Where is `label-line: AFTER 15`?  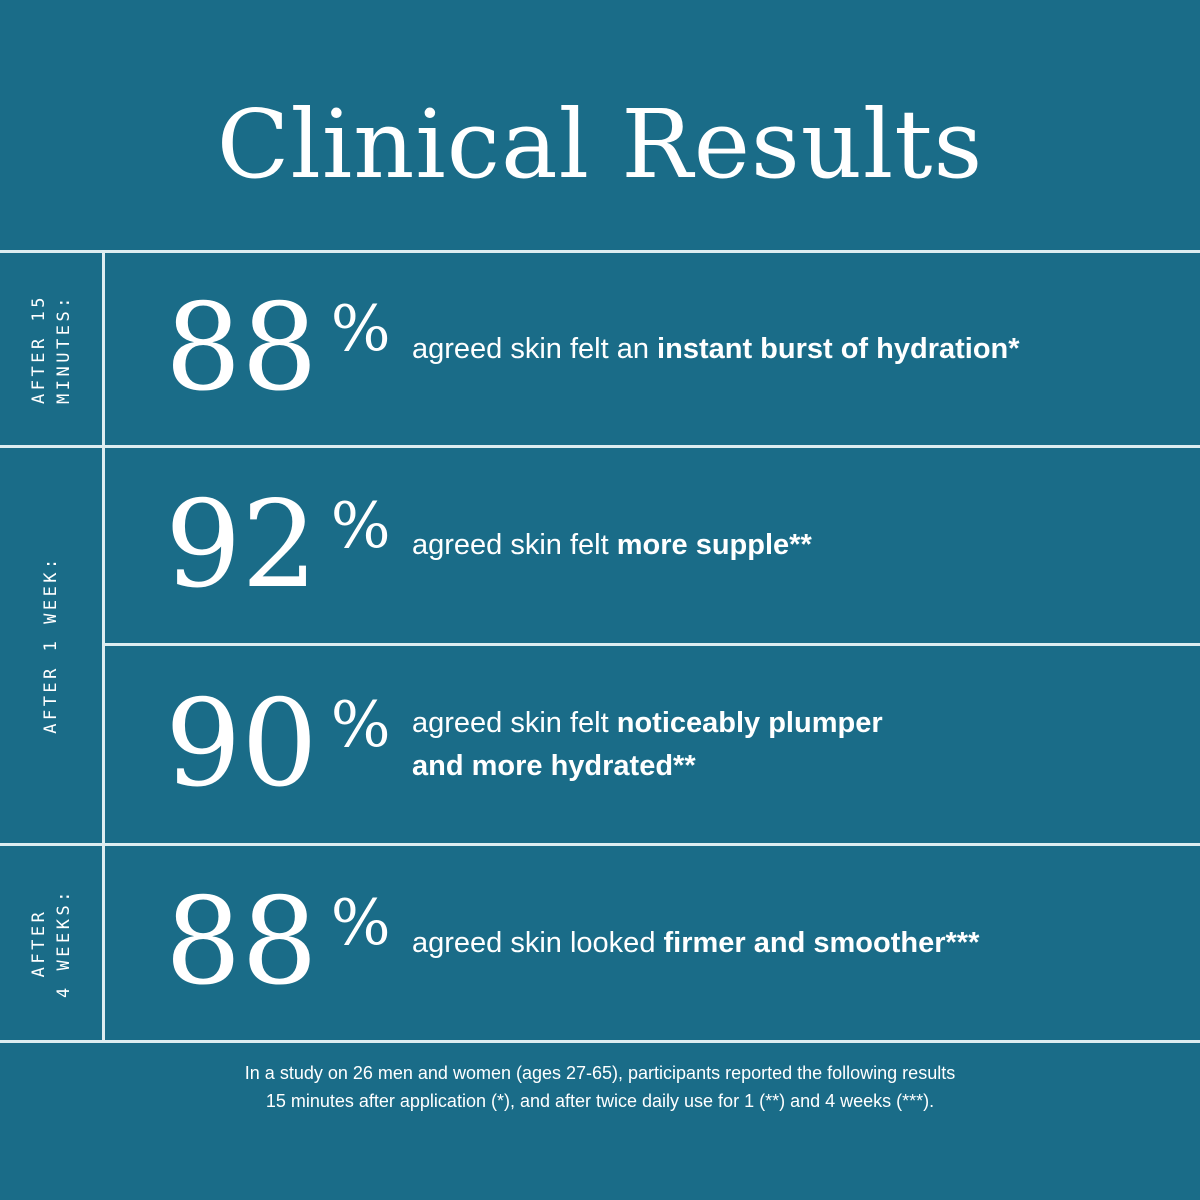 label-line: AFTER 15 is located at coordinates (38, 349).